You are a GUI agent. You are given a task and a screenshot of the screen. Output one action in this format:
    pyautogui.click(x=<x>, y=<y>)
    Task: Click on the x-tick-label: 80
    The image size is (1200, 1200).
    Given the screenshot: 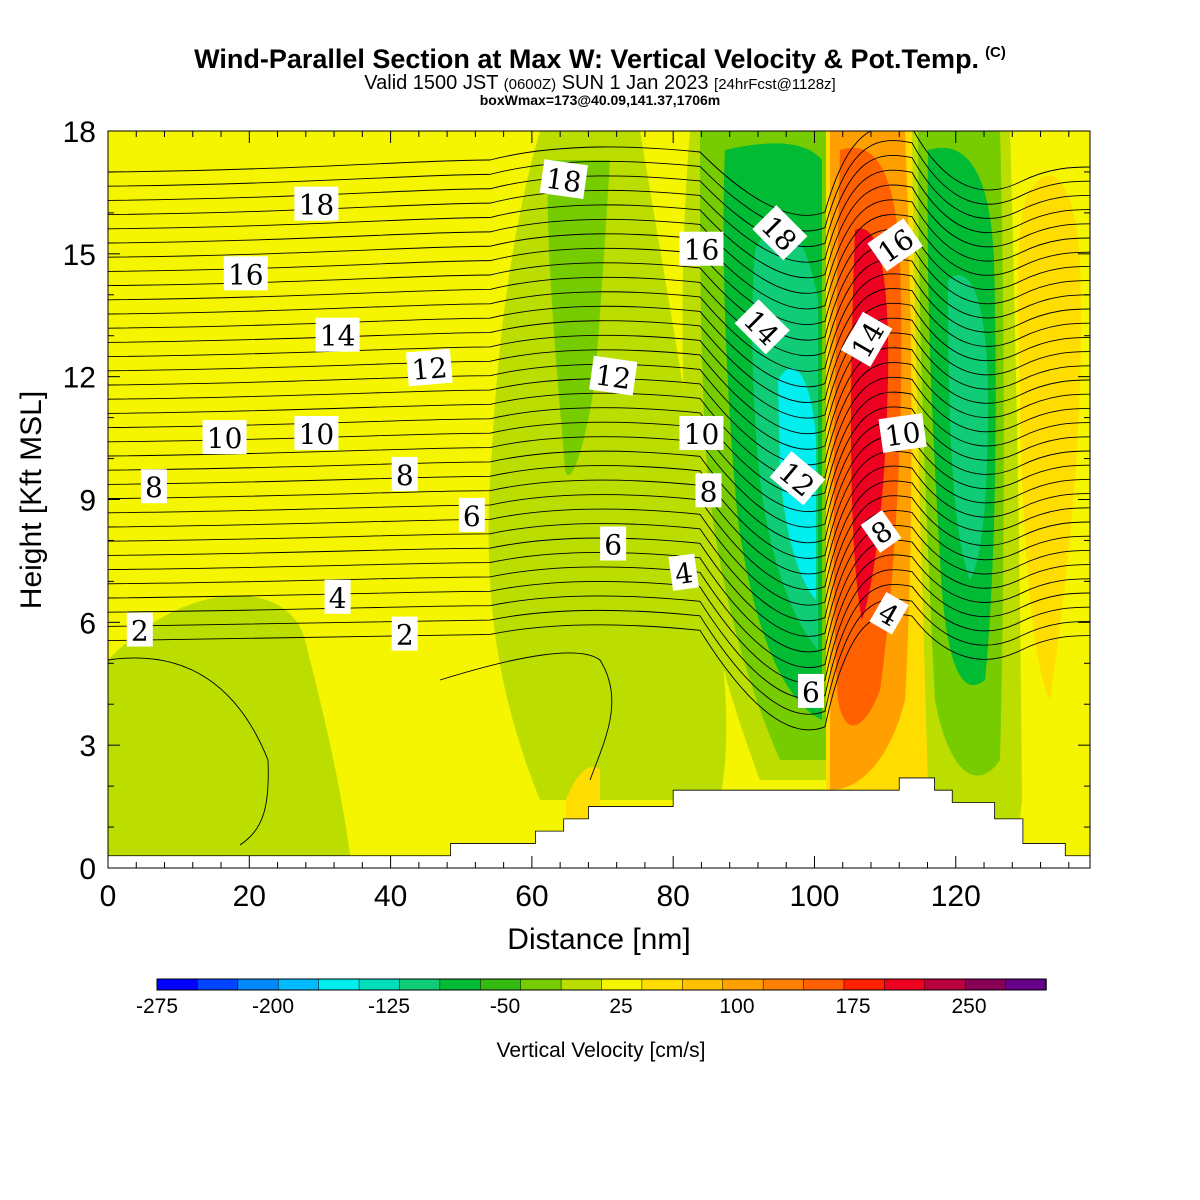 What is the action you would take?
    pyautogui.click(x=672, y=896)
    